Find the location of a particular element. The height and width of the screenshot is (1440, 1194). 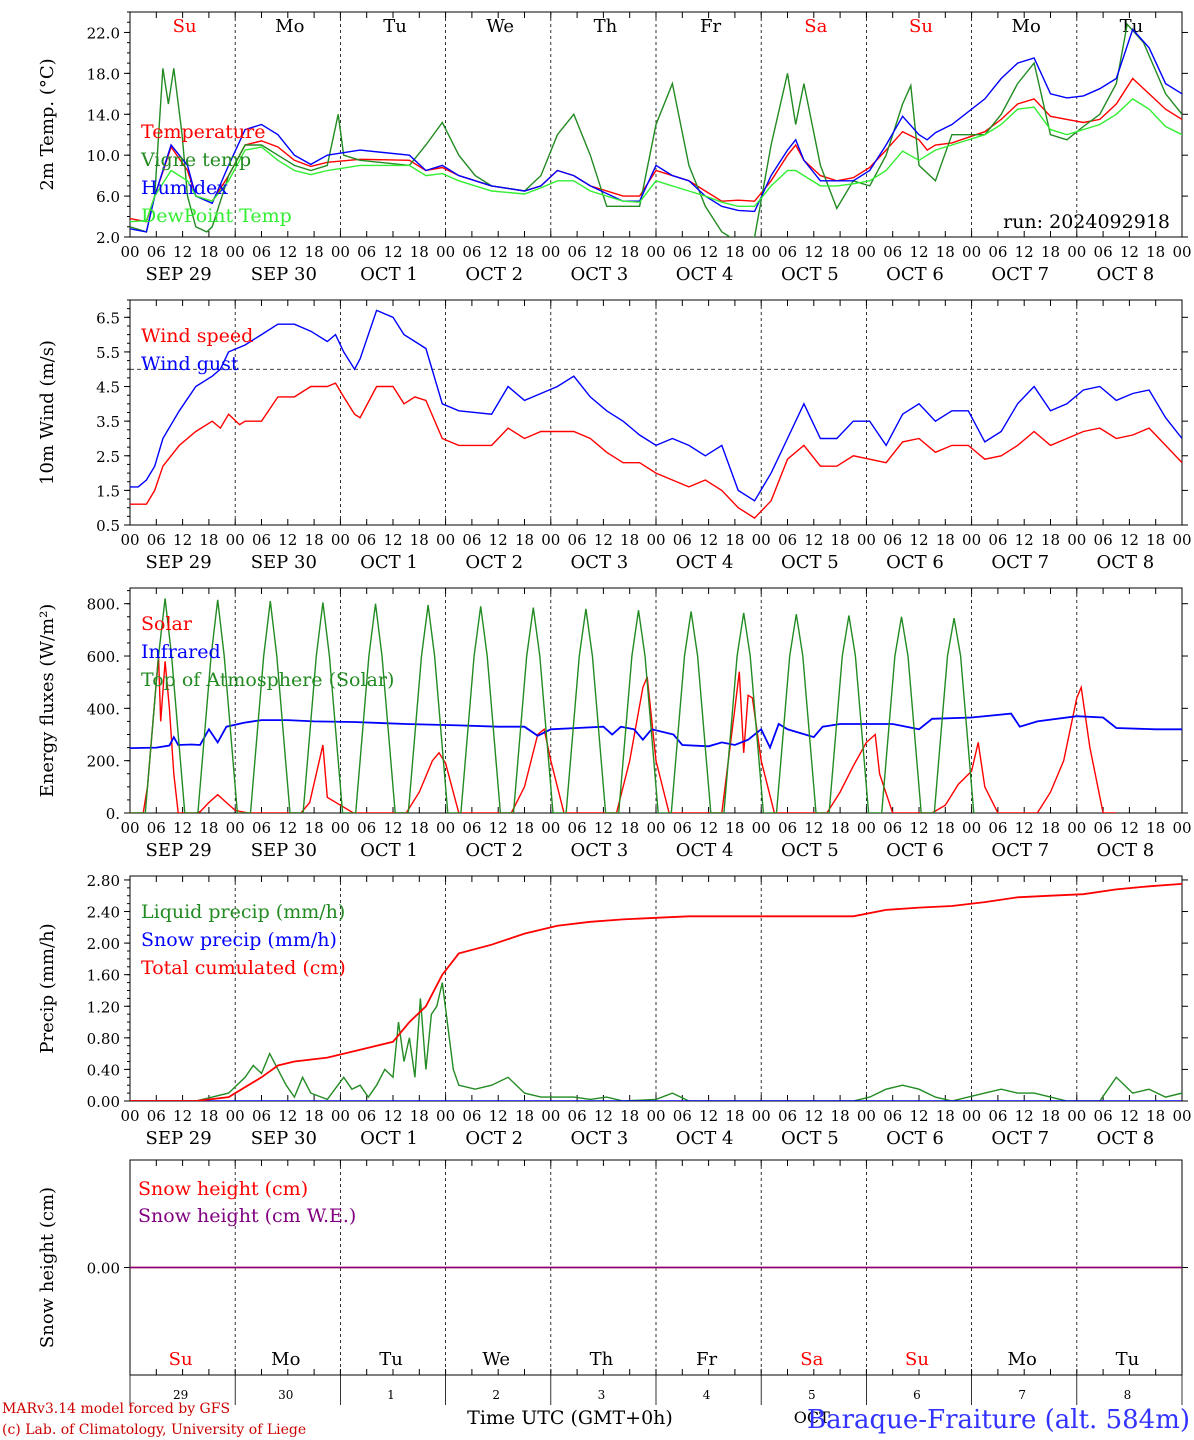

x-date-label: OCT 8 is located at coordinates (1126, 1138).